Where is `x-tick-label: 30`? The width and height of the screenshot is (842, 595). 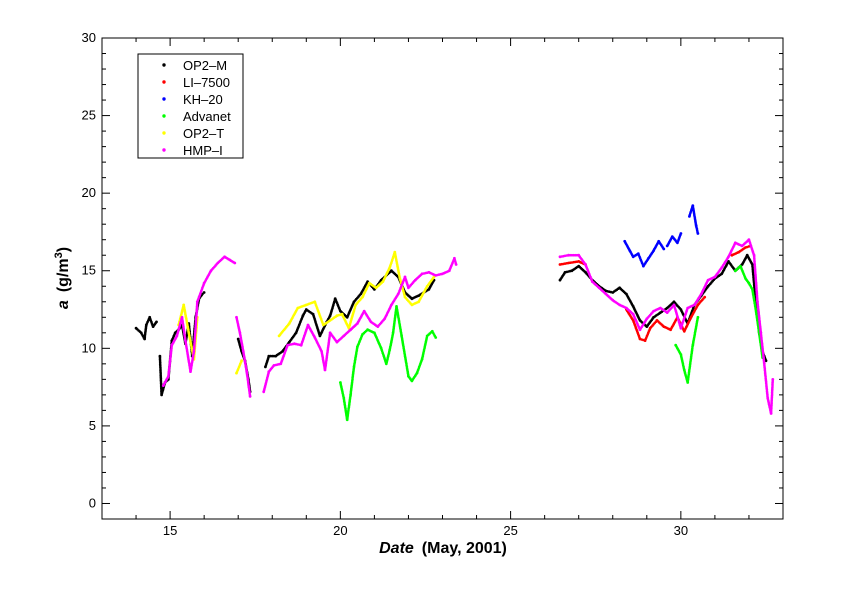 x-tick-label: 30 is located at coordinates (681, 530).